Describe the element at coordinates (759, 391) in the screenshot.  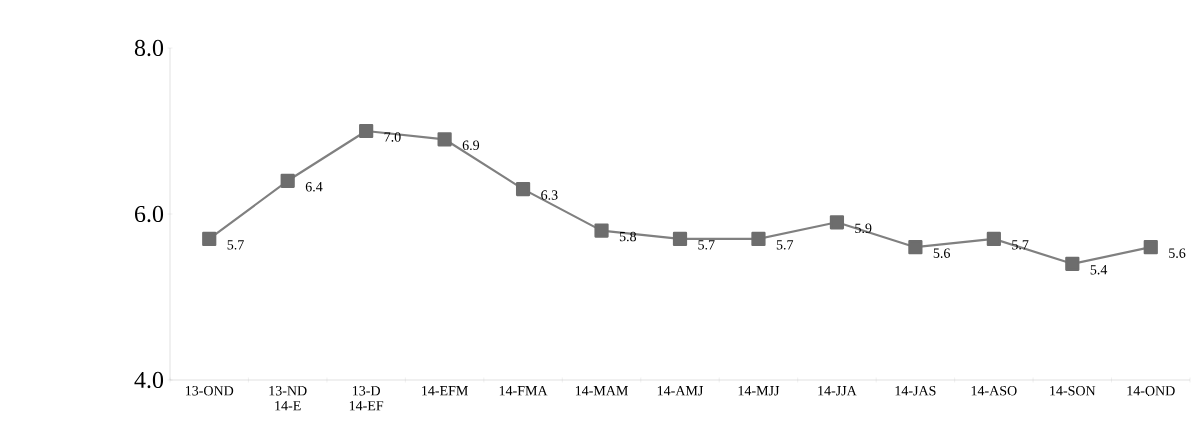
I see `x-tick-label: 14-MJJ` at that location.